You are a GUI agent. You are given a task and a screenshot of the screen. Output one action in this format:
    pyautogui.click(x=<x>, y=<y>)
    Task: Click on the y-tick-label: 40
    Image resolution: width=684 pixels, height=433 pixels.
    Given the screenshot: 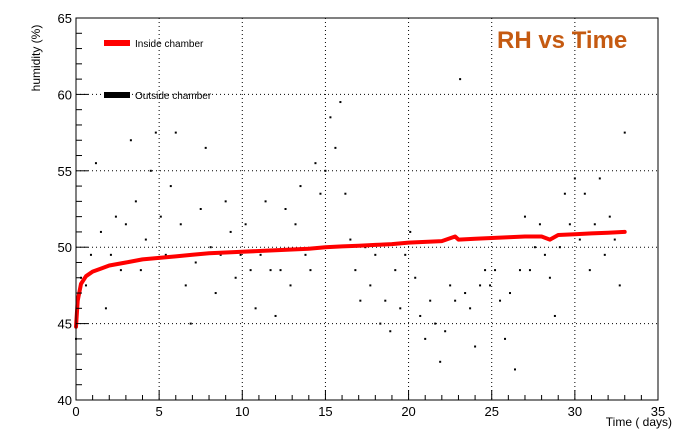 What is the action you would take?
    pyautogui.click(x=65, y=400)
    